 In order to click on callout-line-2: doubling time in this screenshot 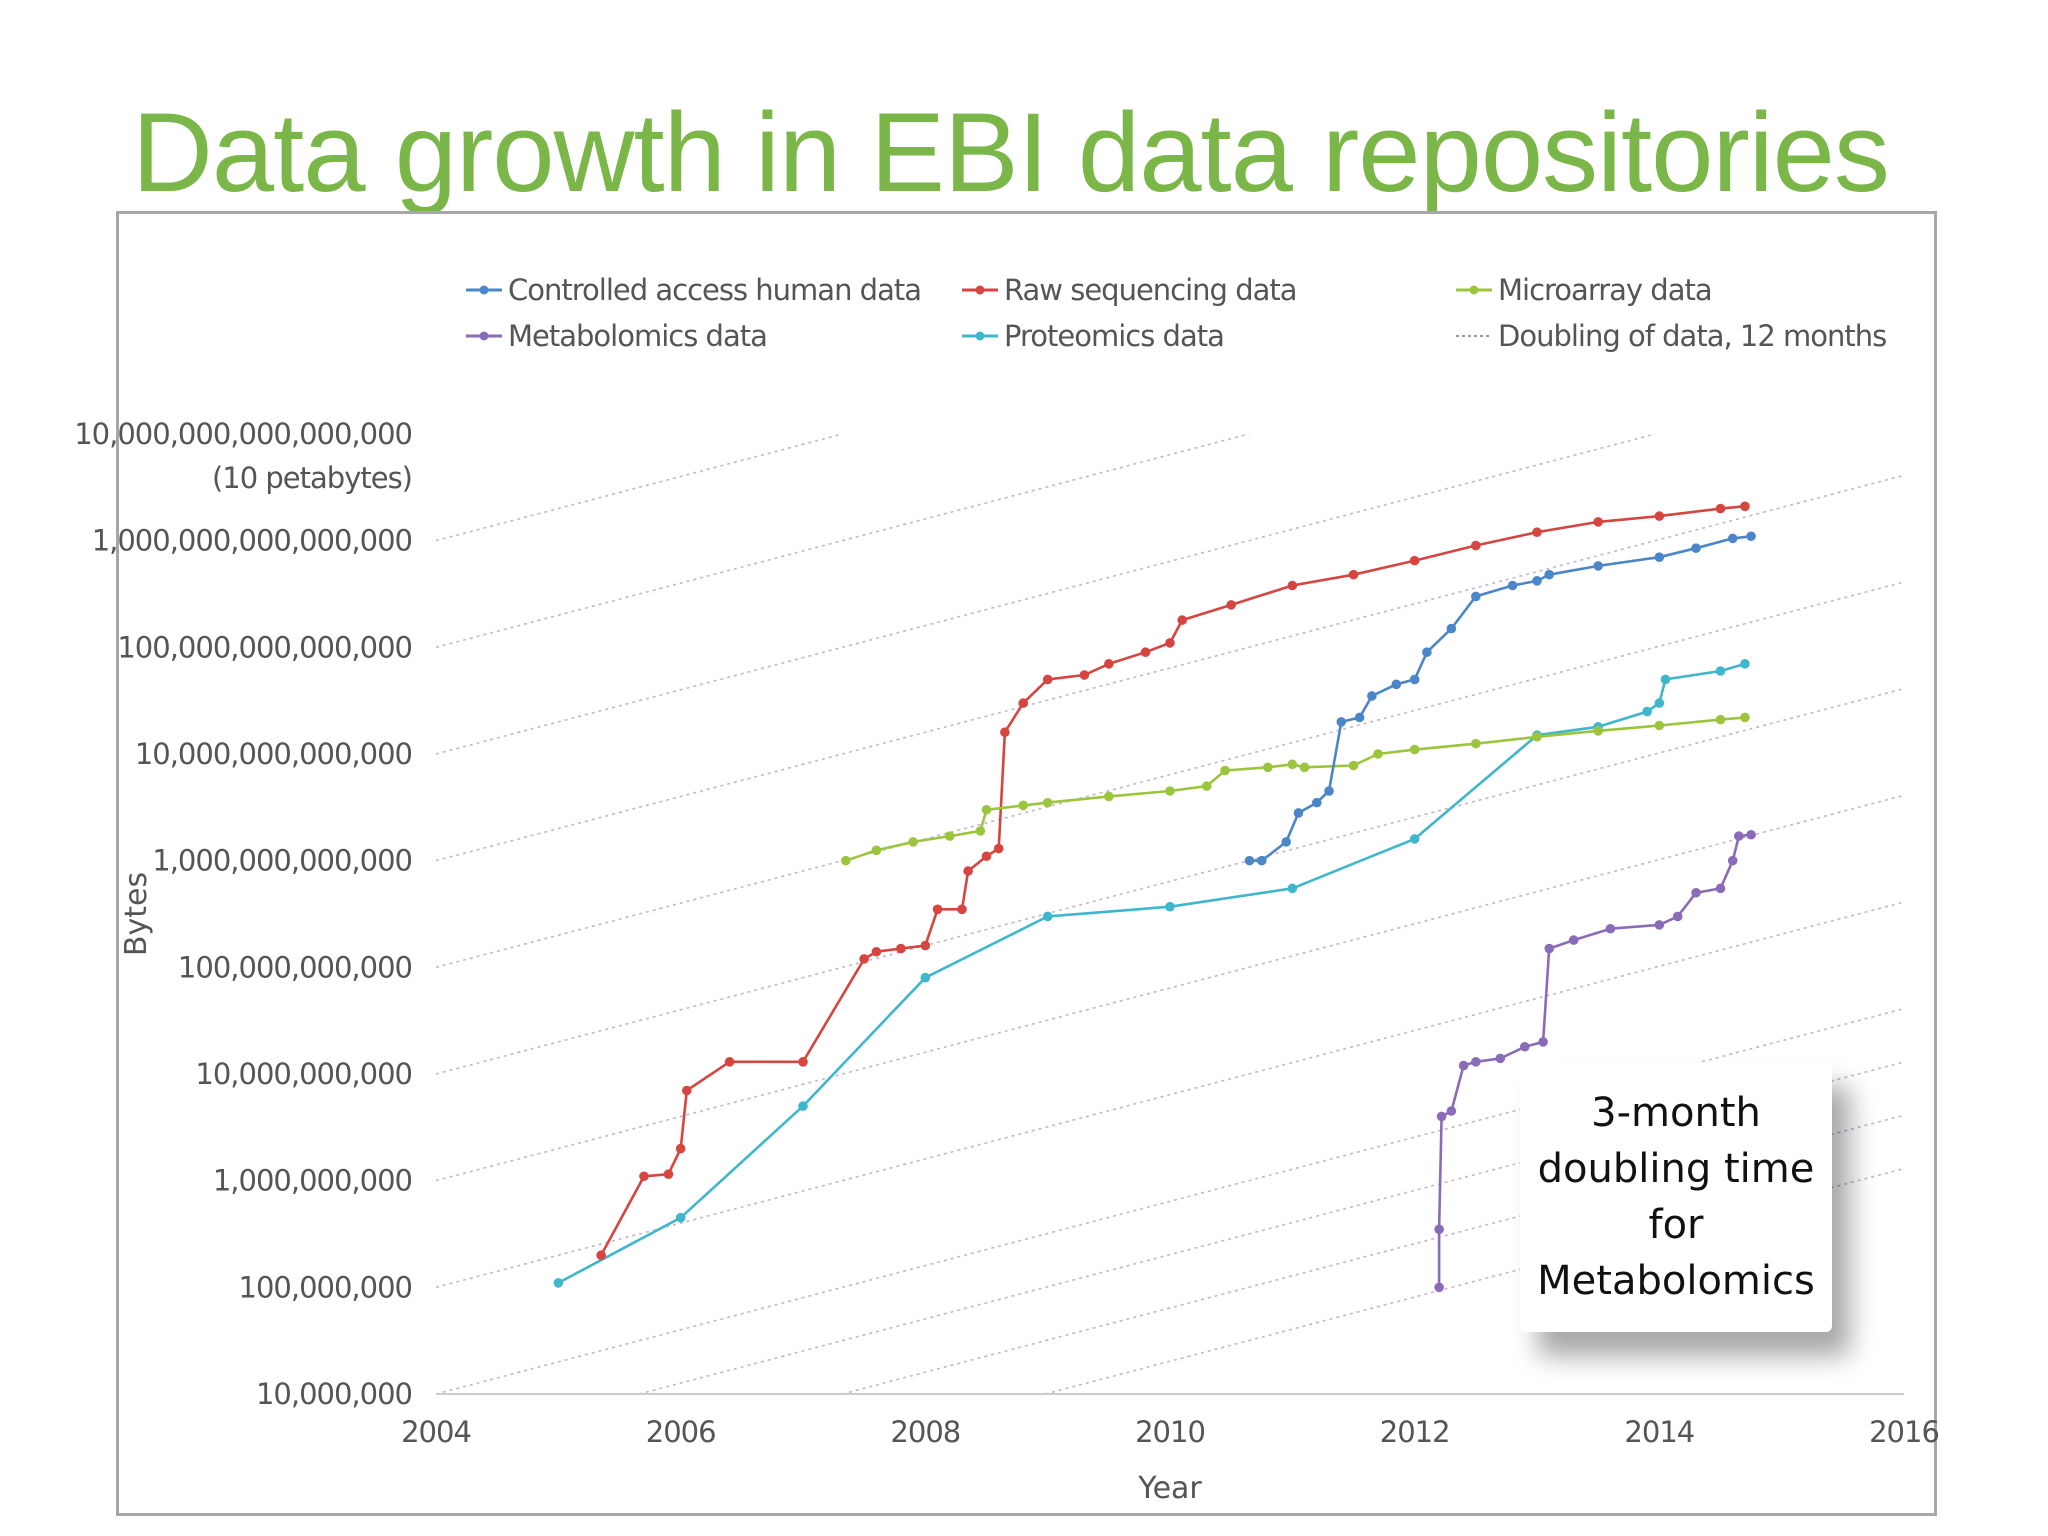, I will do `click(1676, 1169)`.